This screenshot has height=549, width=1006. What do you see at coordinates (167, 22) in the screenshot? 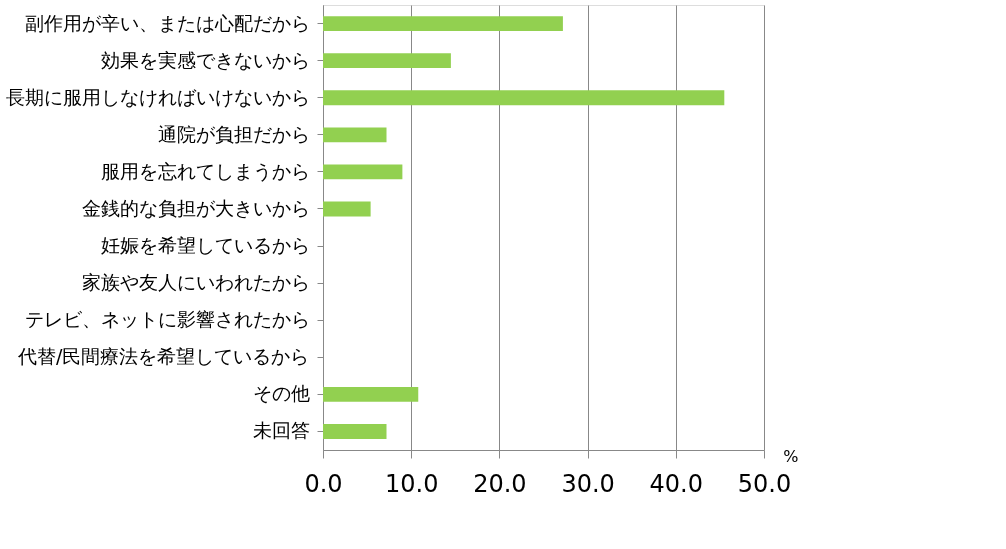
I see `y-tick-label: 副作用が辛い、または心配だから` at bounding box center [167, 22].